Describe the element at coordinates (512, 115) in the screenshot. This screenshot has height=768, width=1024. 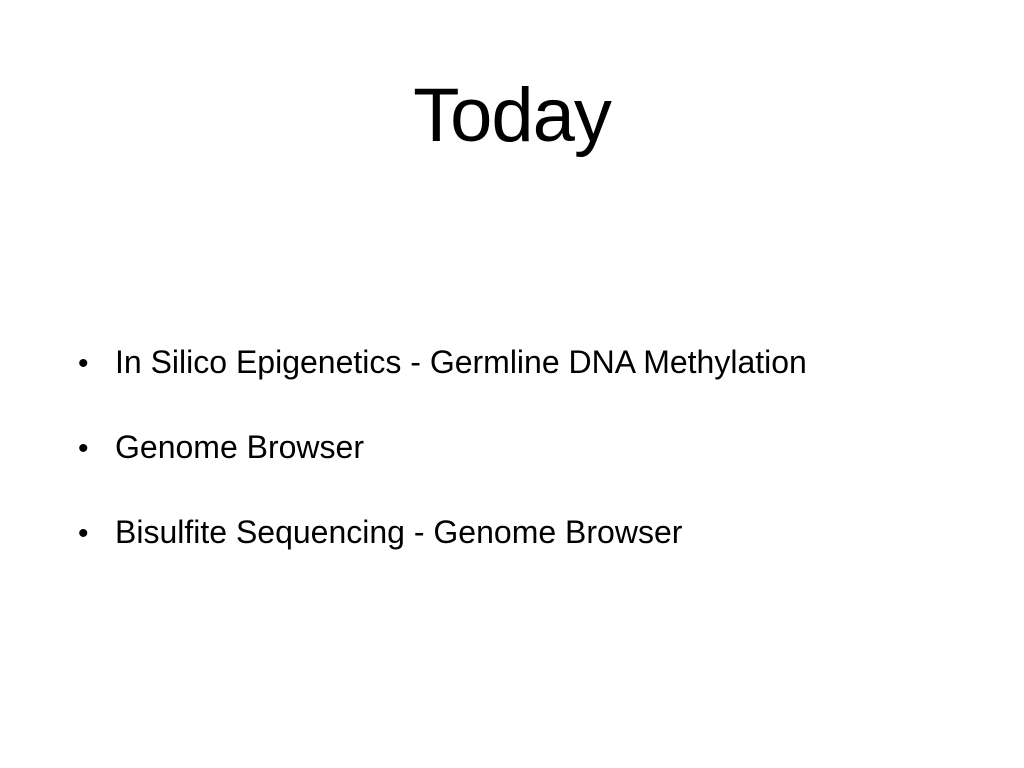
I see `slide-title: Today` at that location.